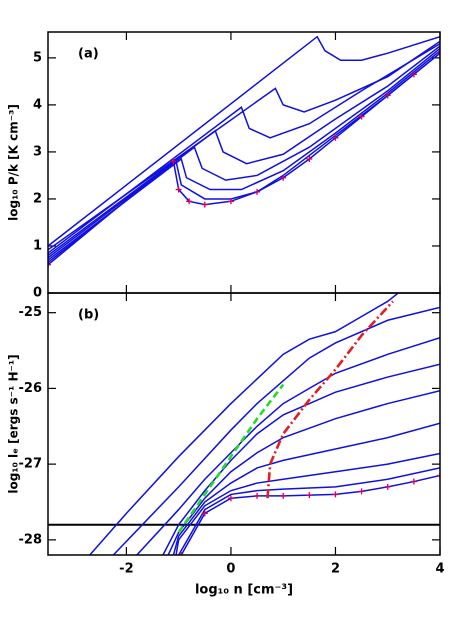 The image size is (463, 617). Describe the element at coordinates (439, 569) in the screenshot. I see `x-tick-label: 4` at that location.